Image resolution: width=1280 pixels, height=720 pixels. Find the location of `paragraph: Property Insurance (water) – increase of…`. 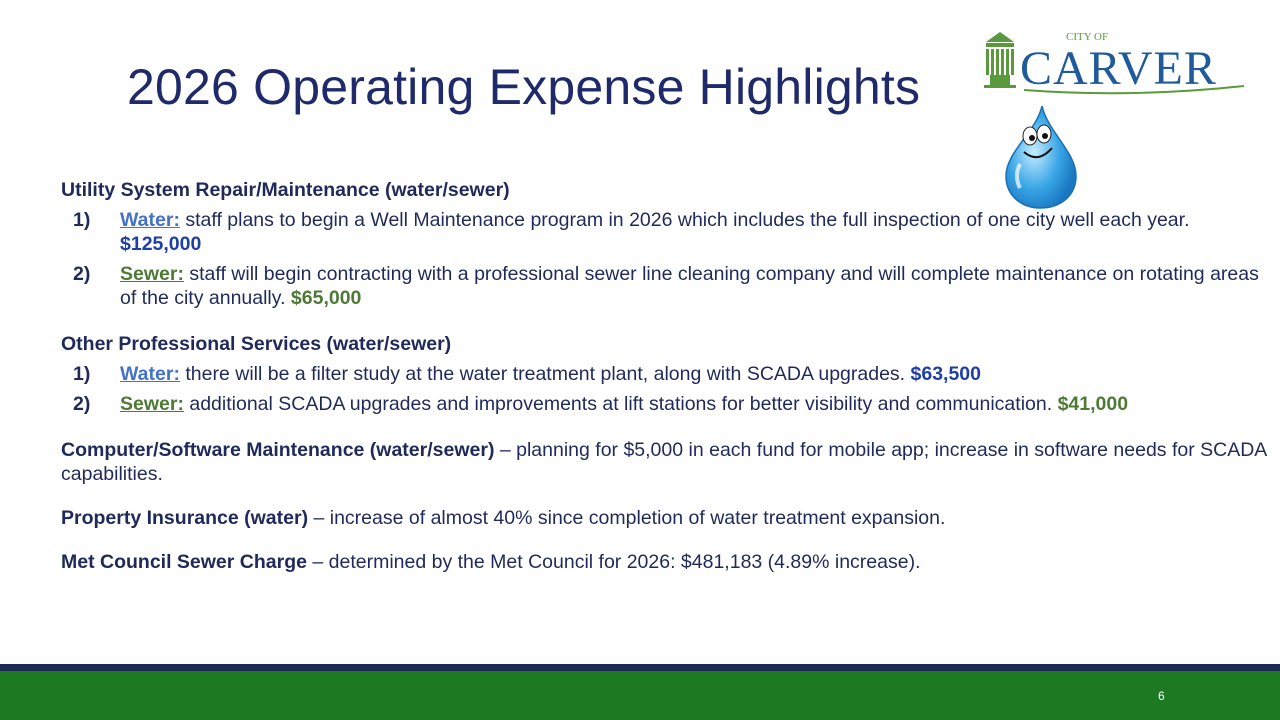

paragraph: Property Insurance (water) – increase of… is located at coordinates (666, 518).